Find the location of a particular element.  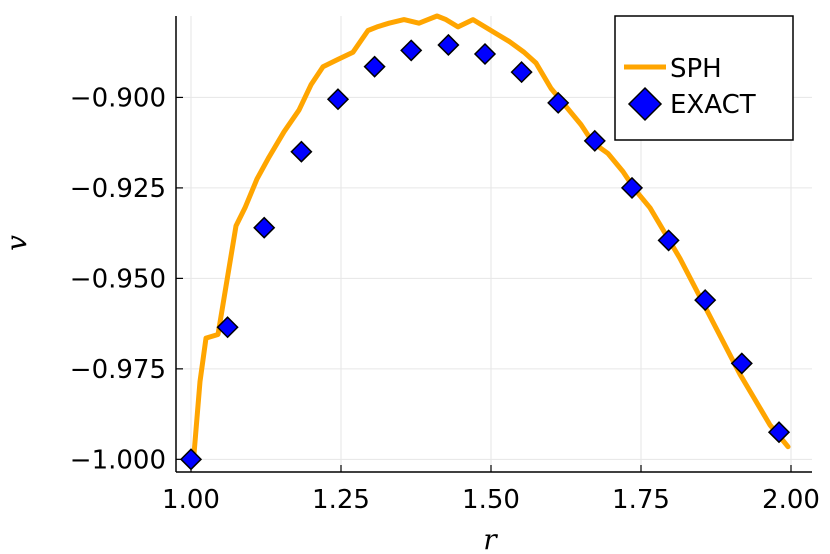

x-axis-title: r is located at coordinates (490, 538).